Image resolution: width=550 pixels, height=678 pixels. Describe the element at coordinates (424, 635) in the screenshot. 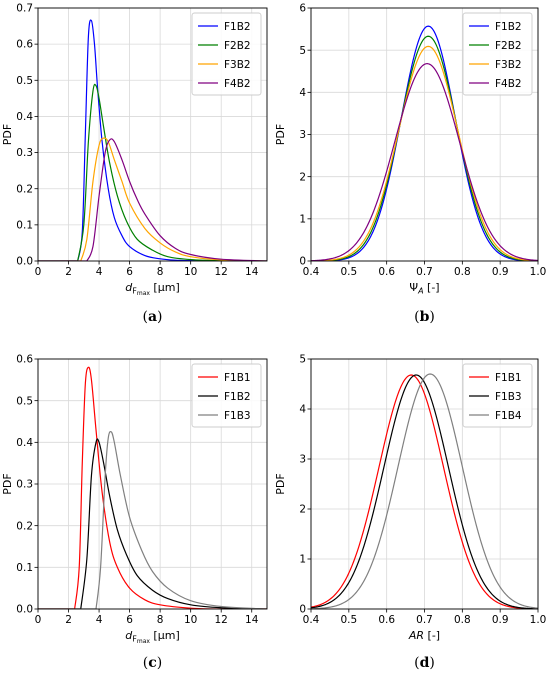

I see `x-axis-label: AR [-]` at that location.